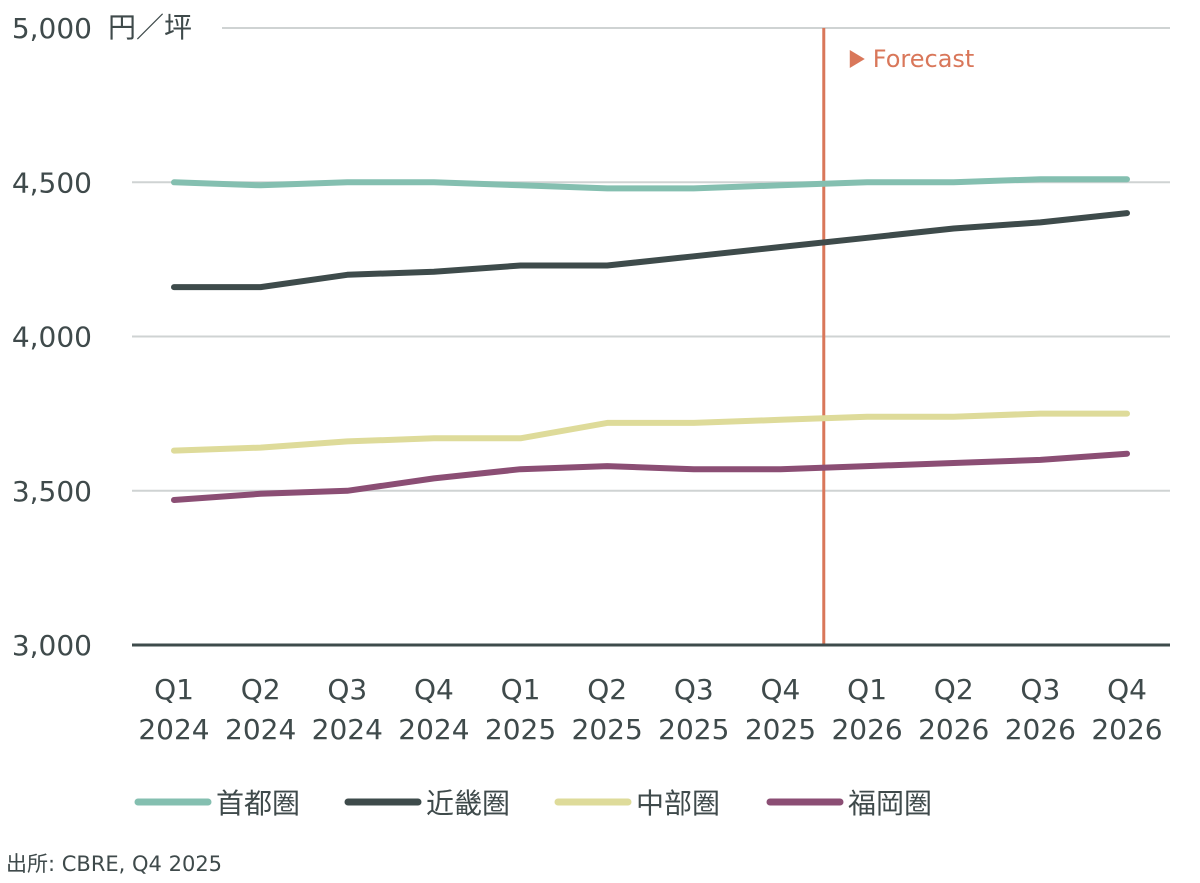 Image resolution: width=1200 pixels, height=883 pixels. Describe the element at coordinates (857, 59) in the screenshot. I see `forecast-arrow-icon` at that location.